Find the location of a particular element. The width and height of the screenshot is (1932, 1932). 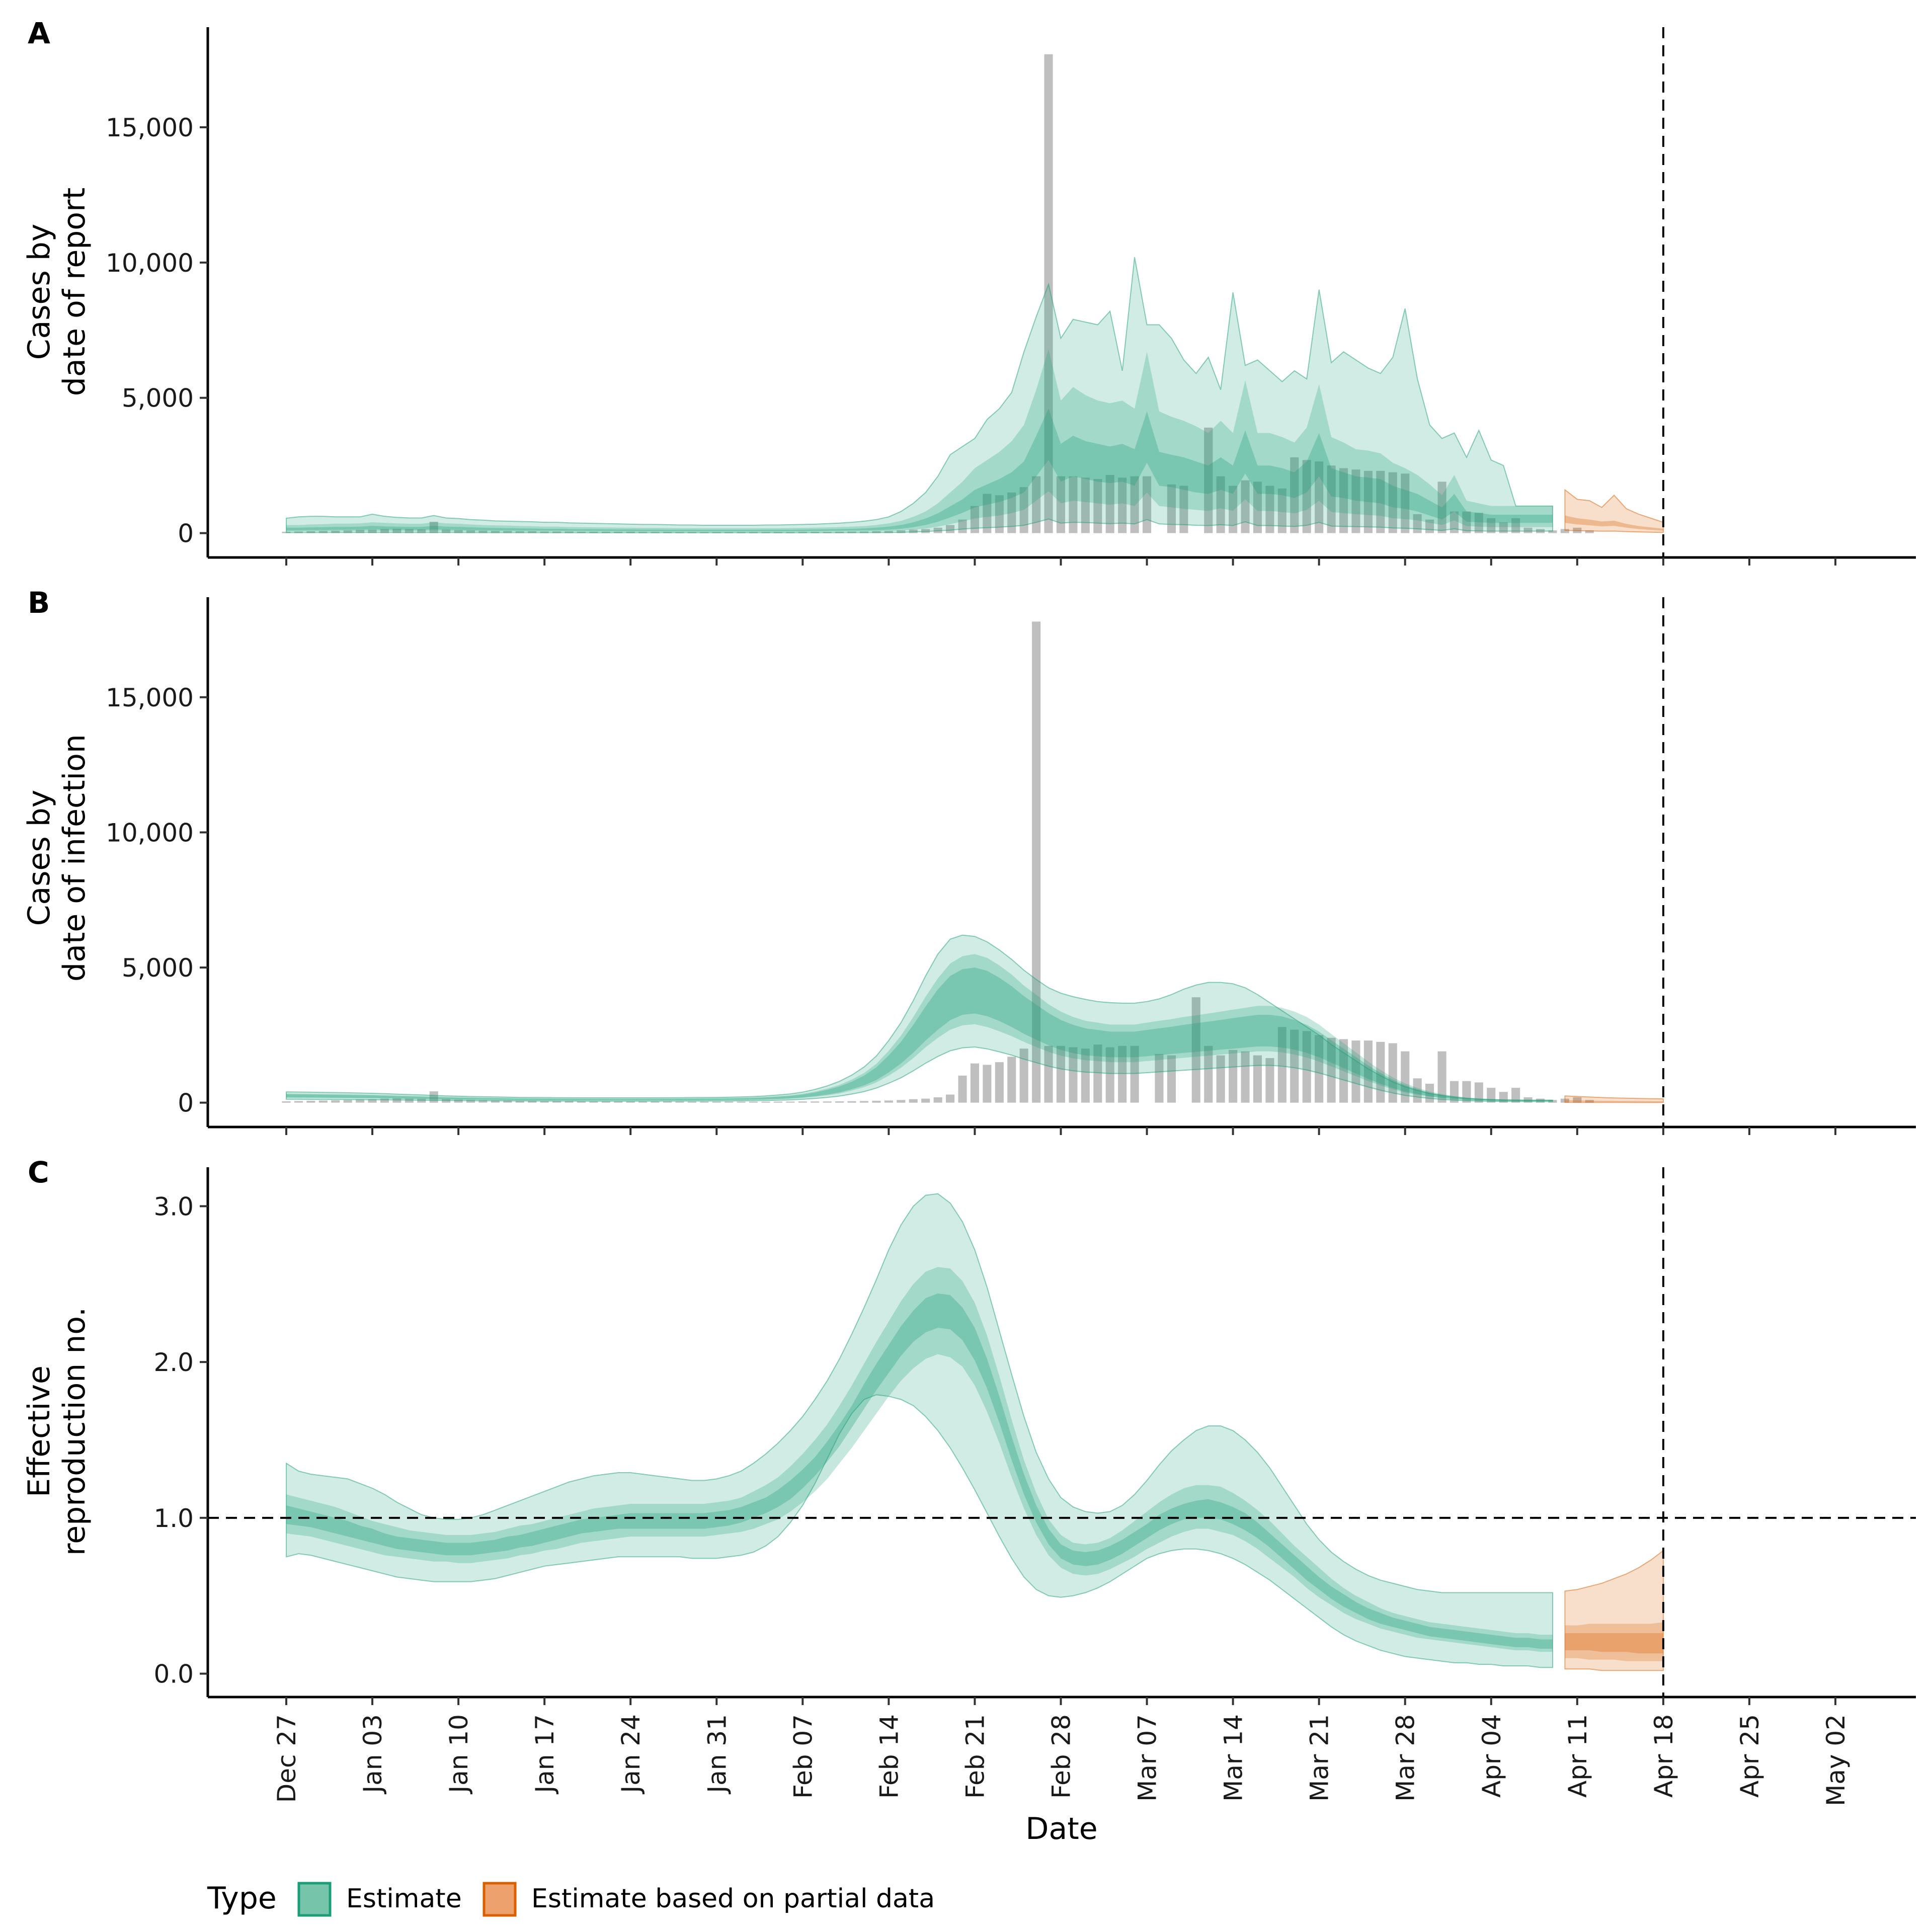

panel-a-y-ticks: 0 5,000 10,000 15,000 is located at coordinates (150, 331).